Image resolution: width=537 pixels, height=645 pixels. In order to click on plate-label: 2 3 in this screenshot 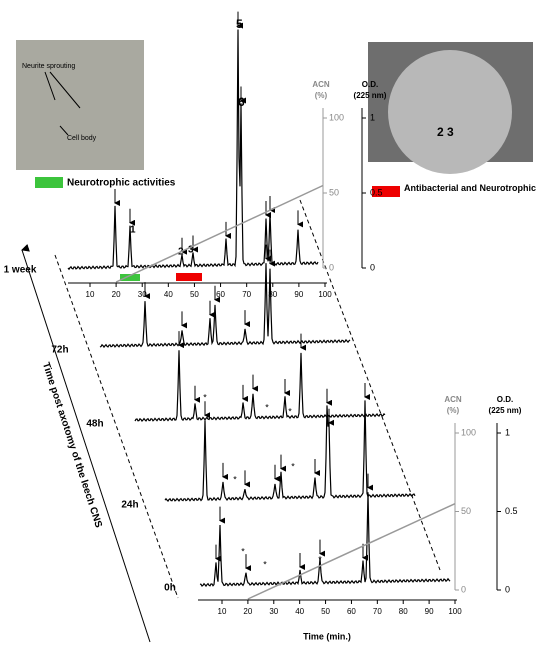, I will do `click(445, 132)`.